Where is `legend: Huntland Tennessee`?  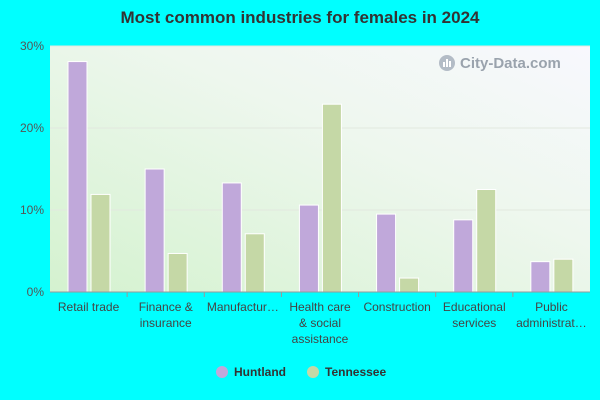
legend: Huntland Tennessee is located at coordinates (301, 372).